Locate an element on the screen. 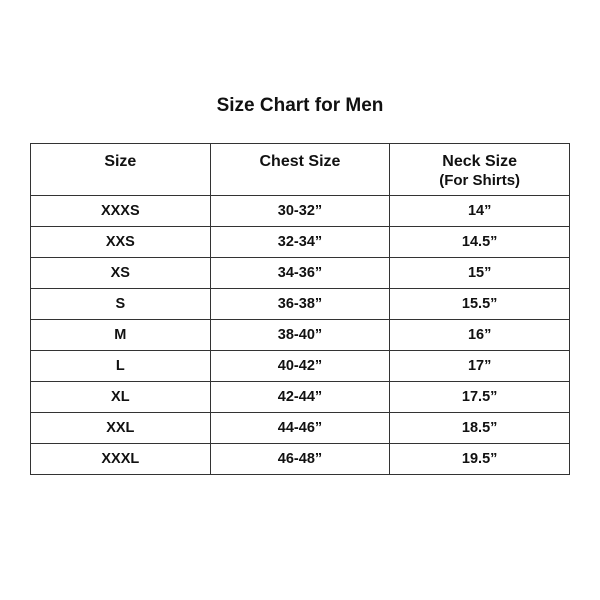 This screenshot has height=600, width=600. cell-neck: 17.5” is located at coordinates (479, 397).